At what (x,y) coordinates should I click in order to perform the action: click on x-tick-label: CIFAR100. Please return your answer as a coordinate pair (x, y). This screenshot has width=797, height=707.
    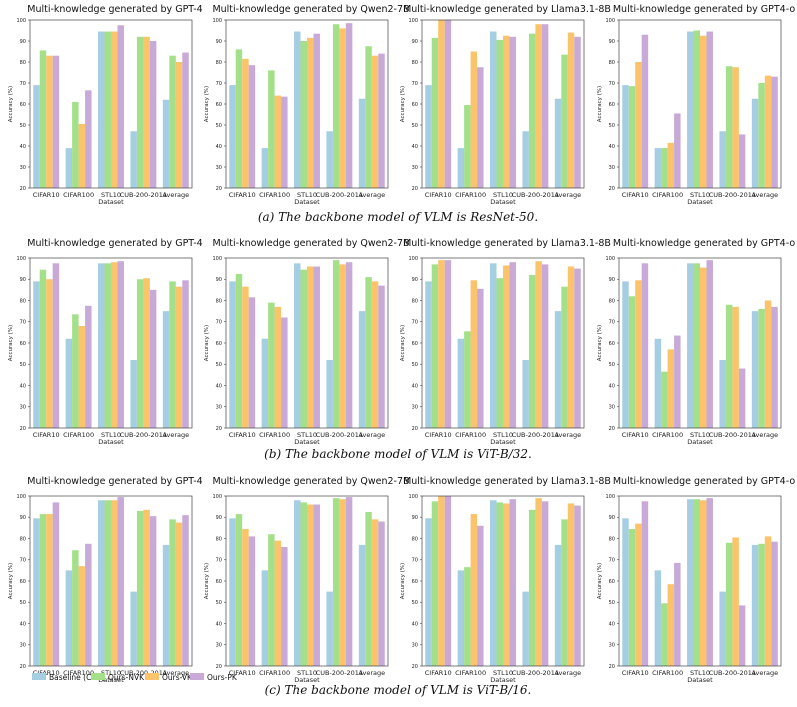
    Looking at the image, I should click on (667, 435).